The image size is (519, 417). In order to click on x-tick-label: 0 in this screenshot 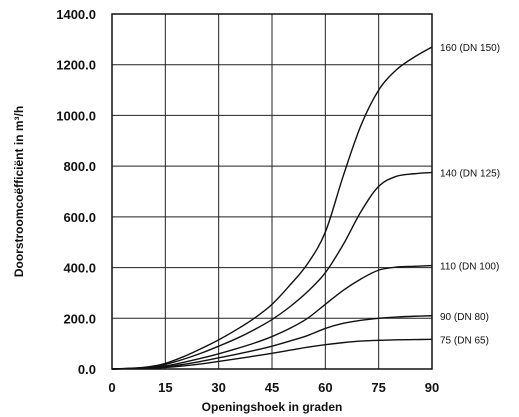, I will do `click(111, 387)`.